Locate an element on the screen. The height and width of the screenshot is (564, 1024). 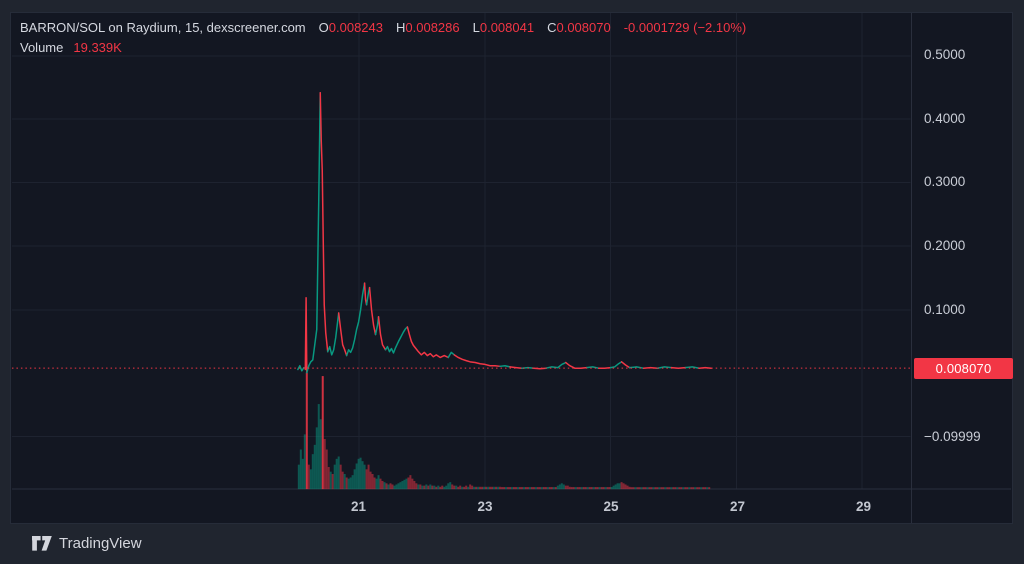
ohlc-item: L0.008041 is located at coordinates (503, 27).